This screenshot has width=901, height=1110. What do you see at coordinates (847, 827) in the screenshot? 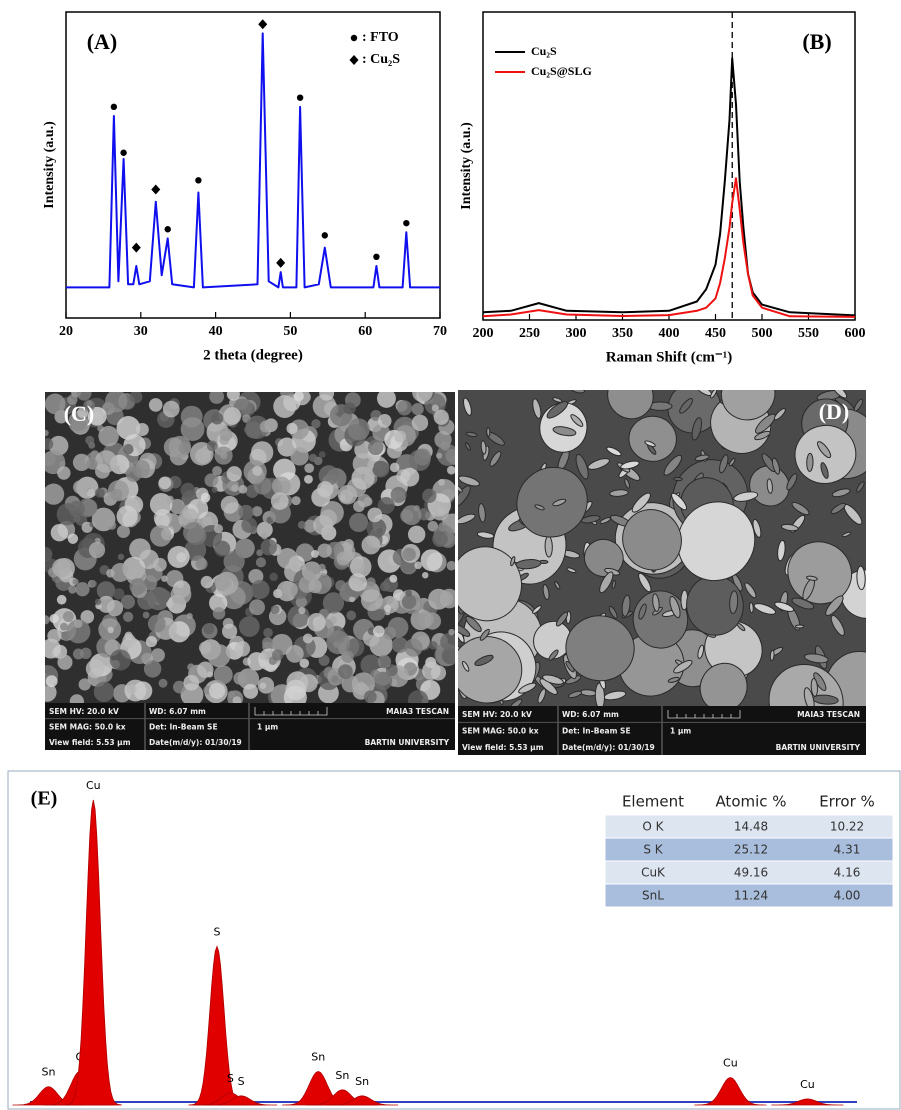
I see `table-cell: 10.22` at bounding box center [847, 827].